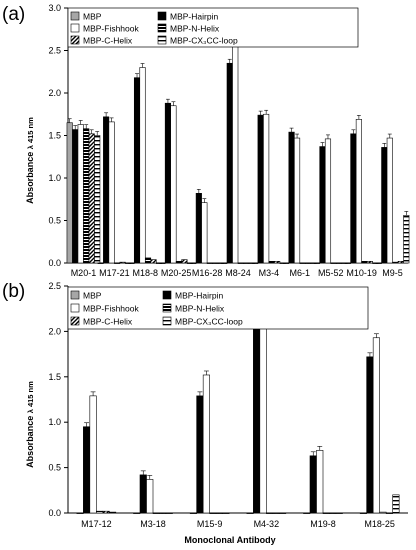 The height and width of the screenshot is (550, 416). What do you see at coordinates (323, 524) in the screenshot?
I see `x-tick-label: M19-8` at bounding box center [323, 524].